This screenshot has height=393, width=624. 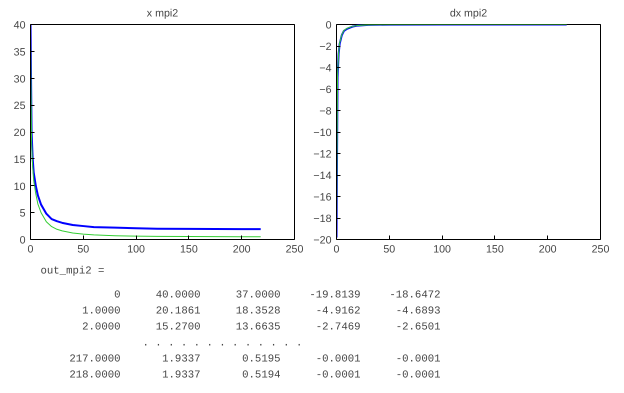 What do you see at coordinates (20, 133) in the screenshot?
I see `y-tick-label: 20` at bounding box center [20, 133].